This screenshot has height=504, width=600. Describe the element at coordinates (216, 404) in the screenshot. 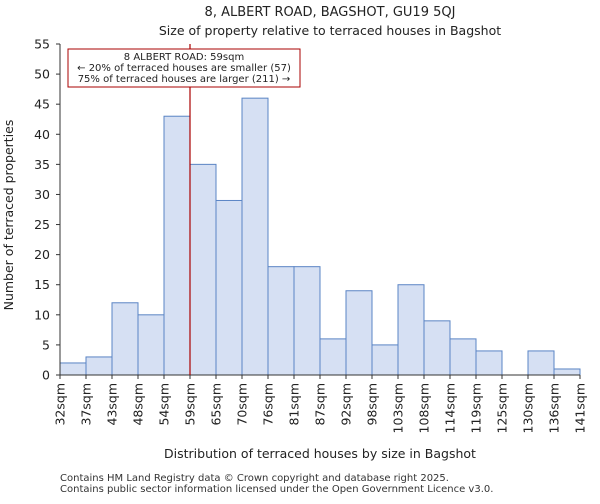

I see `x-tick-label-65sqm: 65sqm` at that location.